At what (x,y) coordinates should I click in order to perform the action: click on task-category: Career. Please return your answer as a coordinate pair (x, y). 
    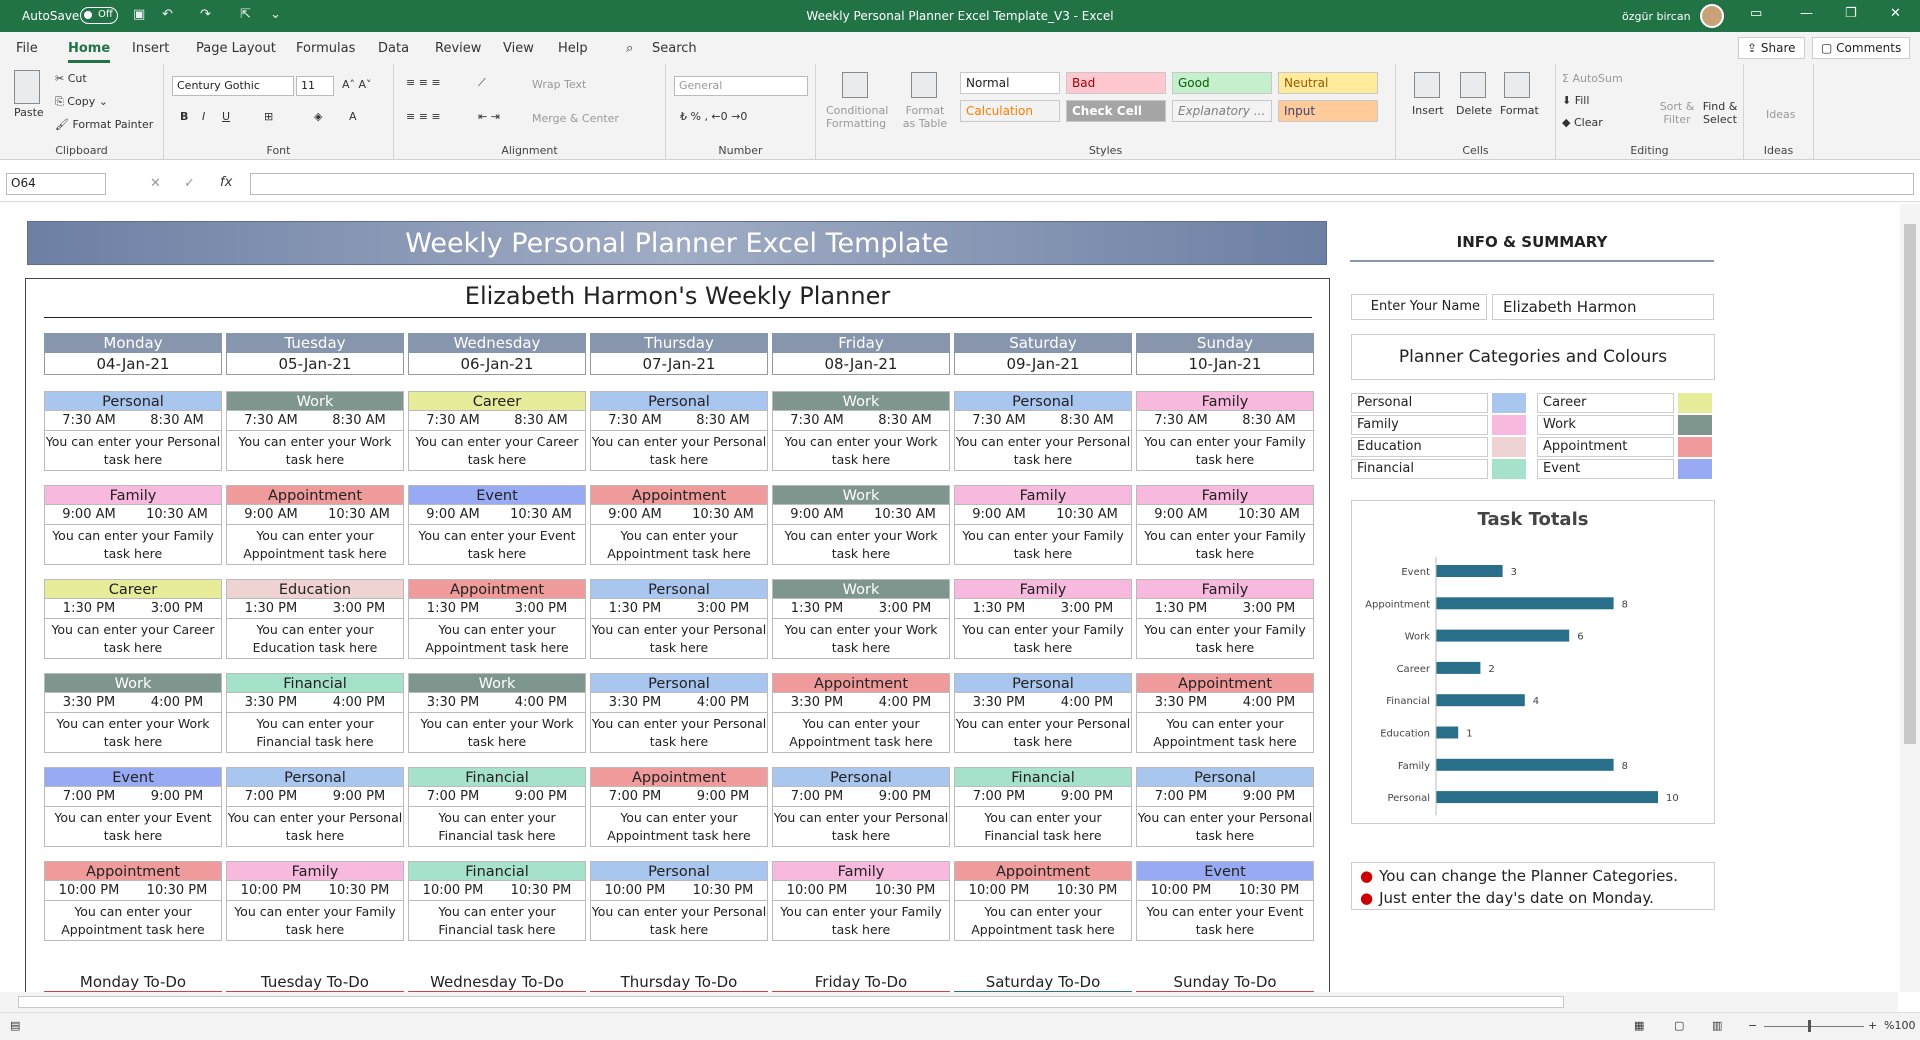
    Looking at the image, I should click on (133, 589).